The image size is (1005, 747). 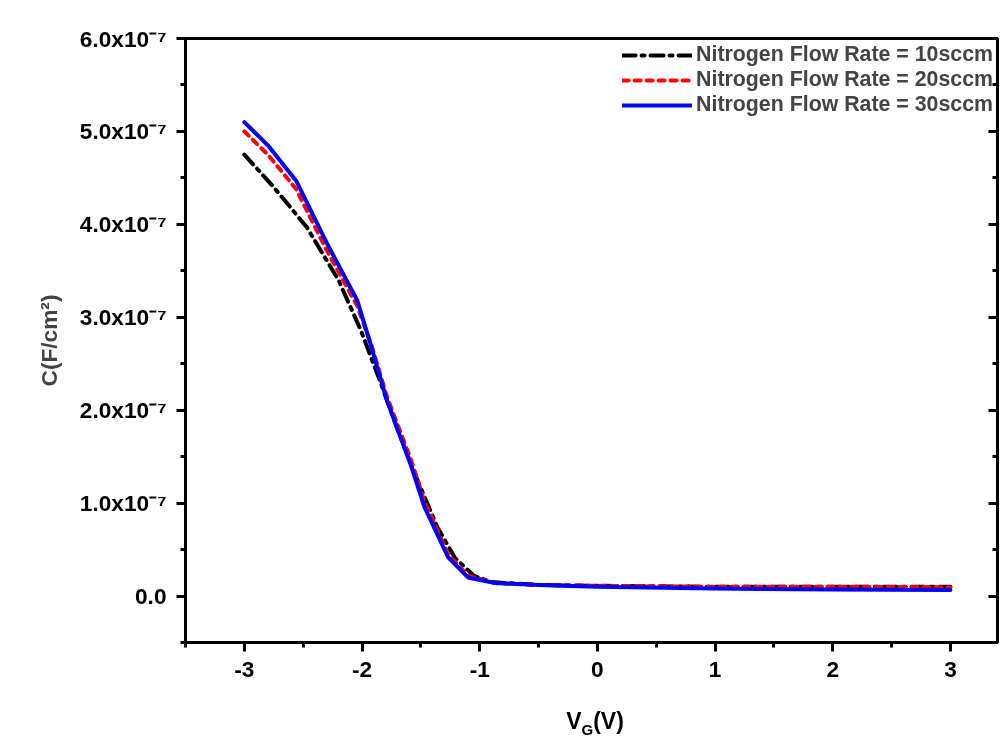 I want to click on x-tick-label: 2, so click(x=833, y=668).